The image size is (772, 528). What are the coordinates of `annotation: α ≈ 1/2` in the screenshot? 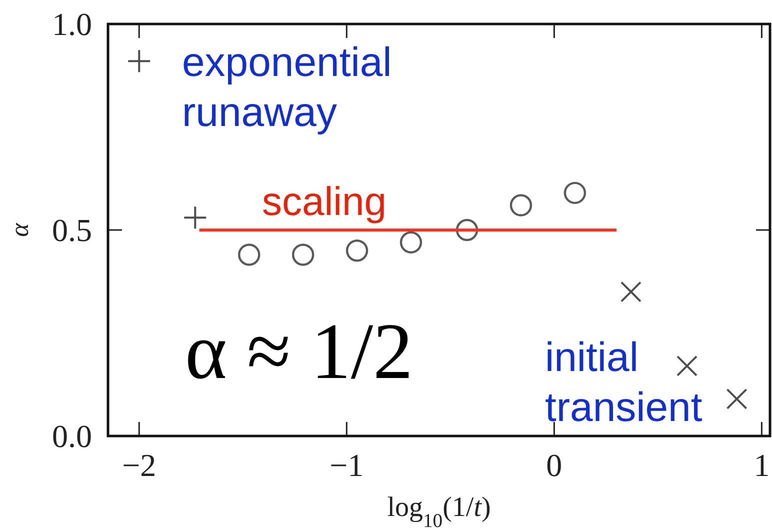 It's located at (299, 352).